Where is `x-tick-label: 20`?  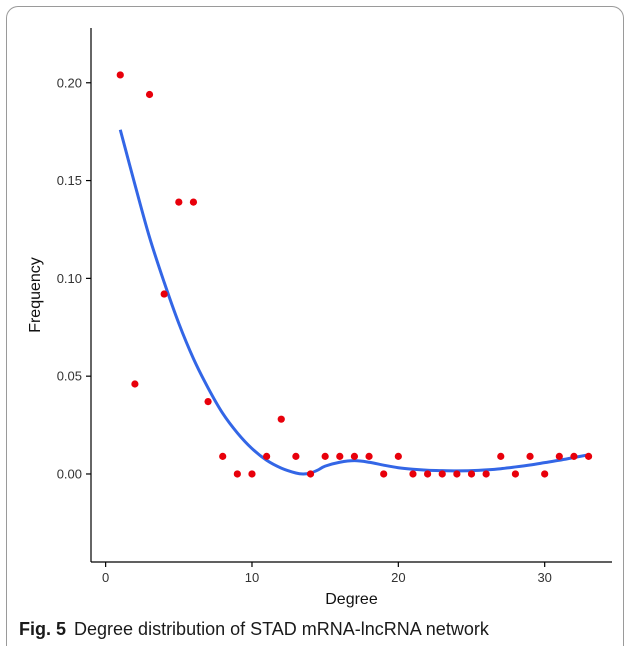 x-tick-label: 20 is located at coordinates (398, 577).